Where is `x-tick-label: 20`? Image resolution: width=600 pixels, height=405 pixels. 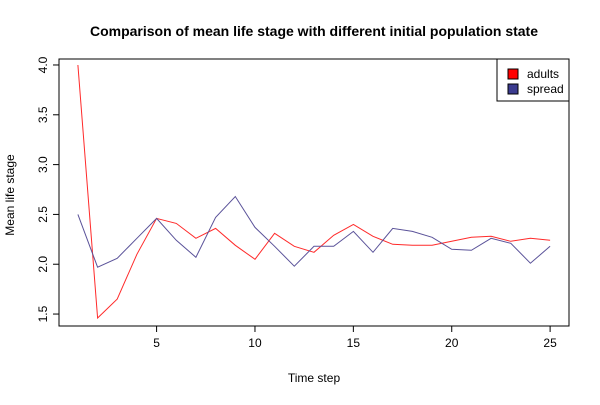
x-tick-label: 20 is located at coordinates (452, 343).